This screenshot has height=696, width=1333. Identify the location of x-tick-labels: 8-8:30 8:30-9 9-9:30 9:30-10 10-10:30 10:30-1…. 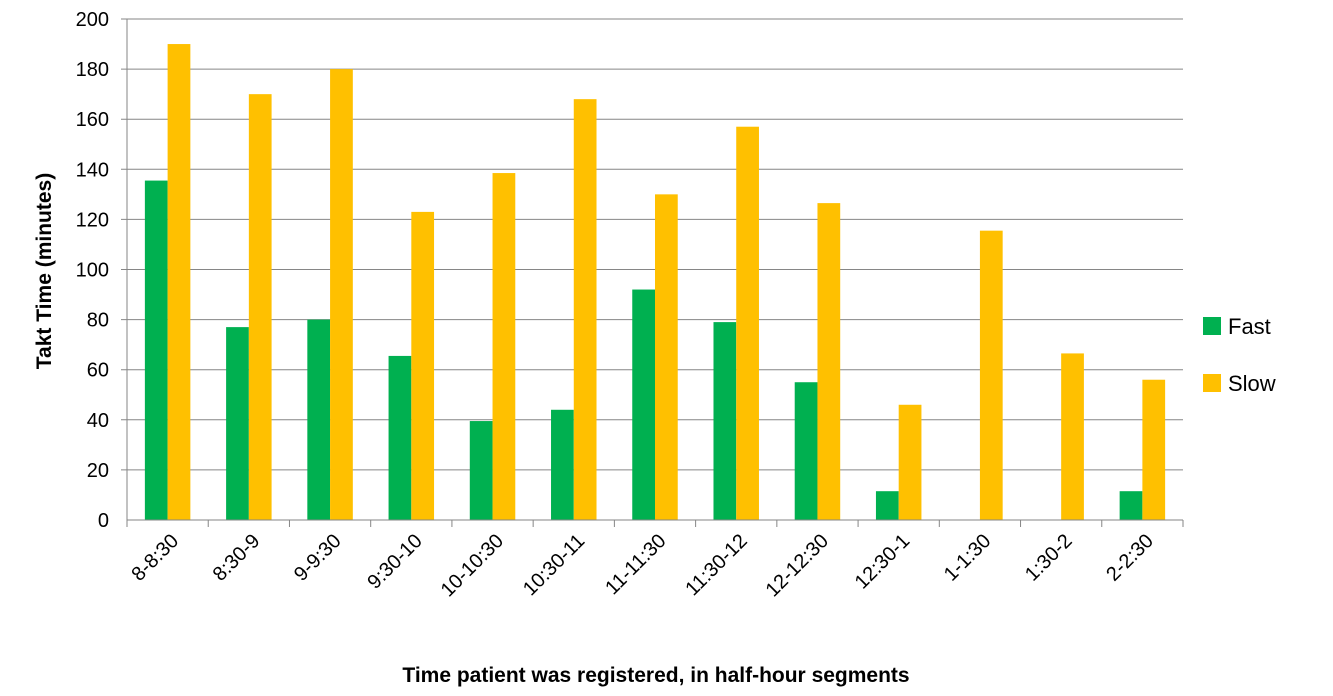
(642, 565).